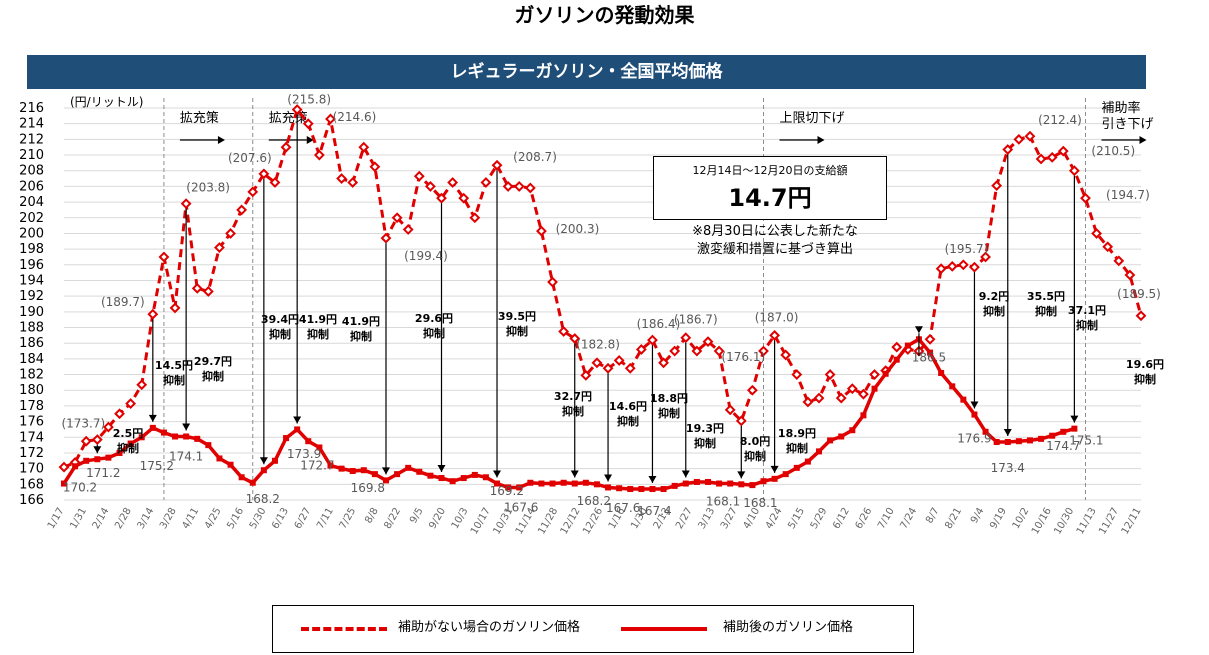 The image size is (1209, 655). I want to click on y-tick-label: 212, so click(31, 139).